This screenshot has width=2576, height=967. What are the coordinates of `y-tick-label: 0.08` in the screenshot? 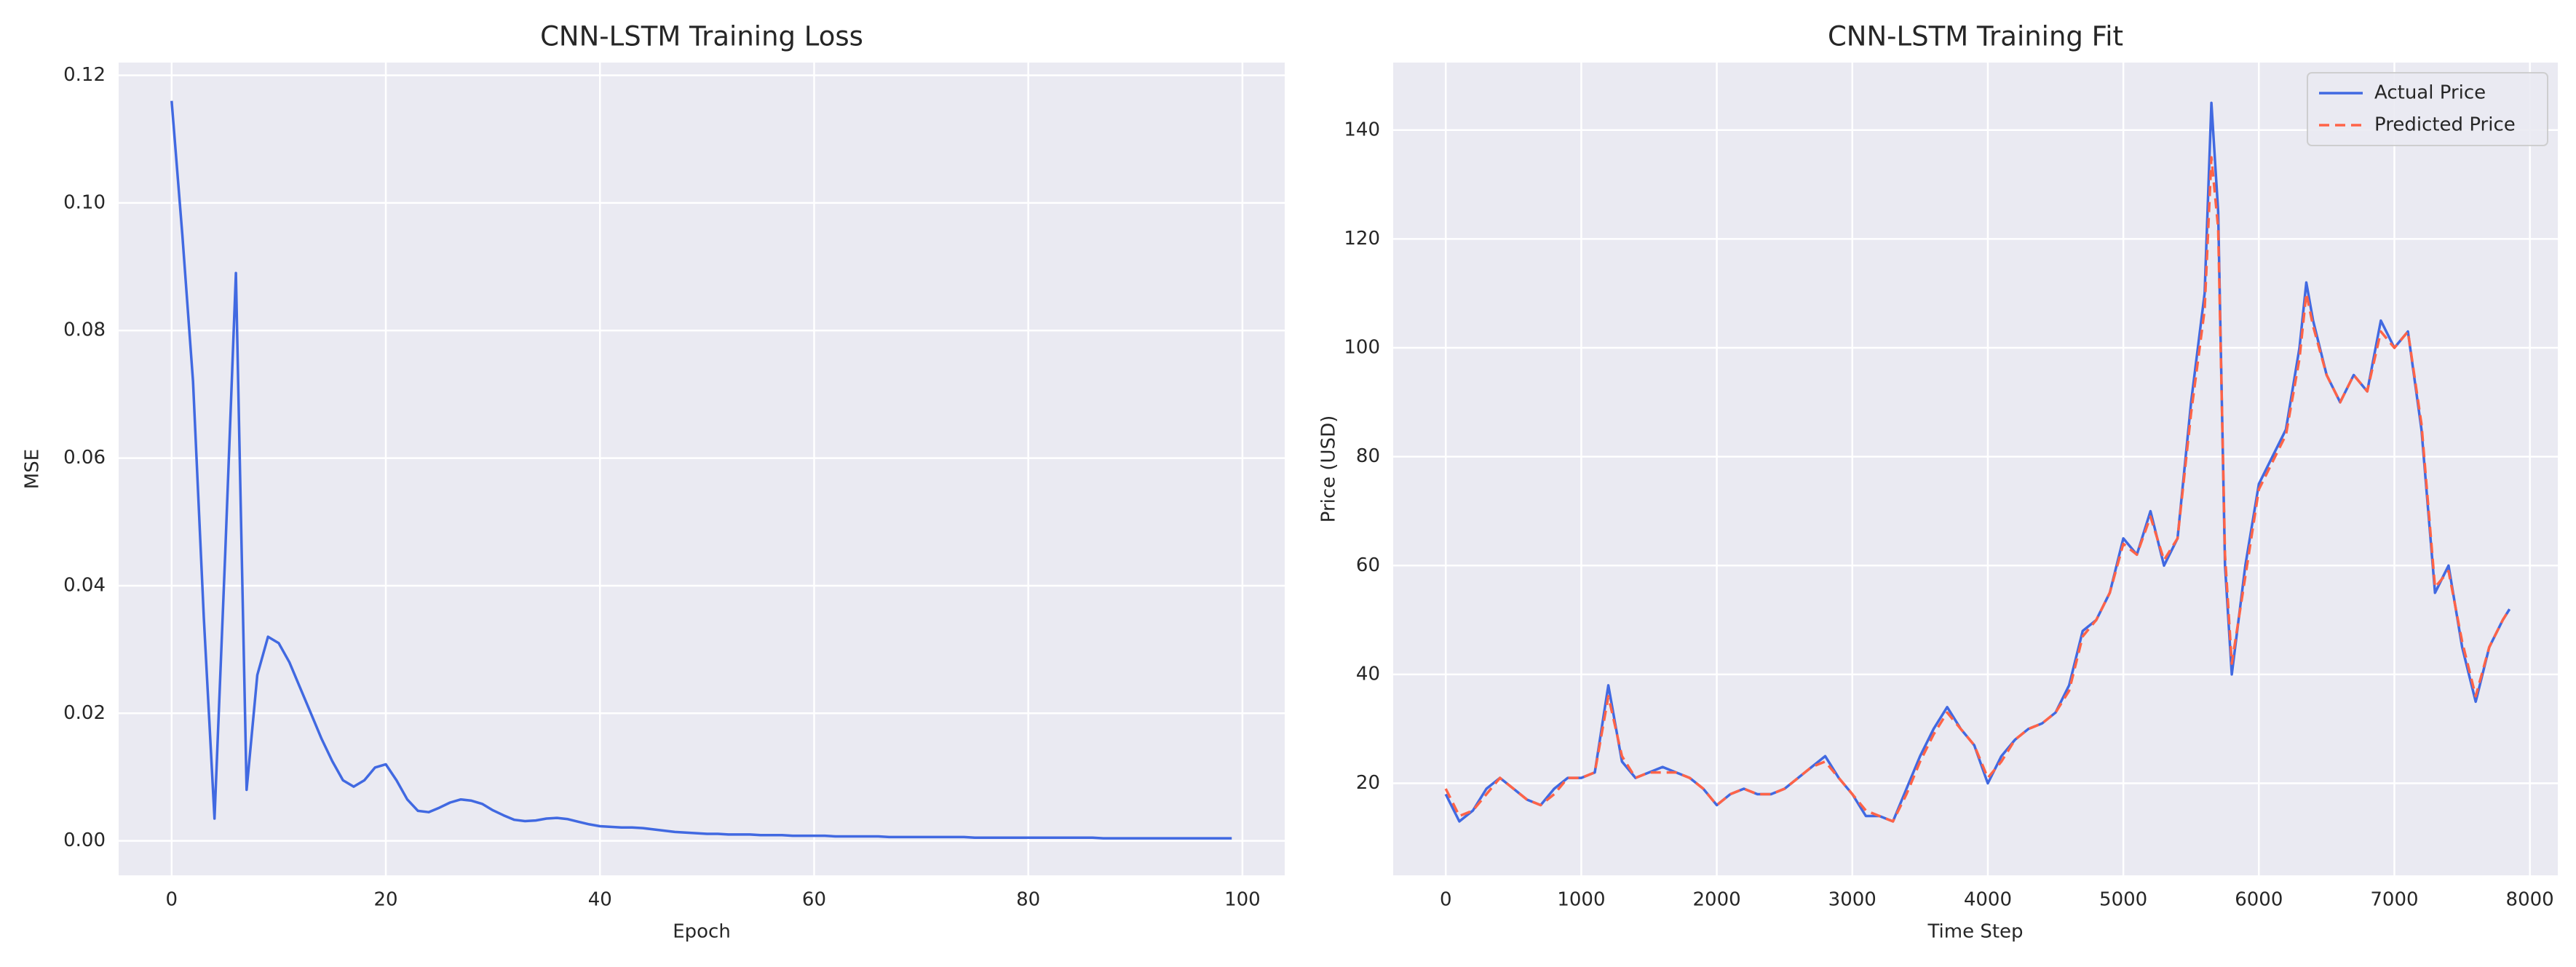 It's located at (84, 330).